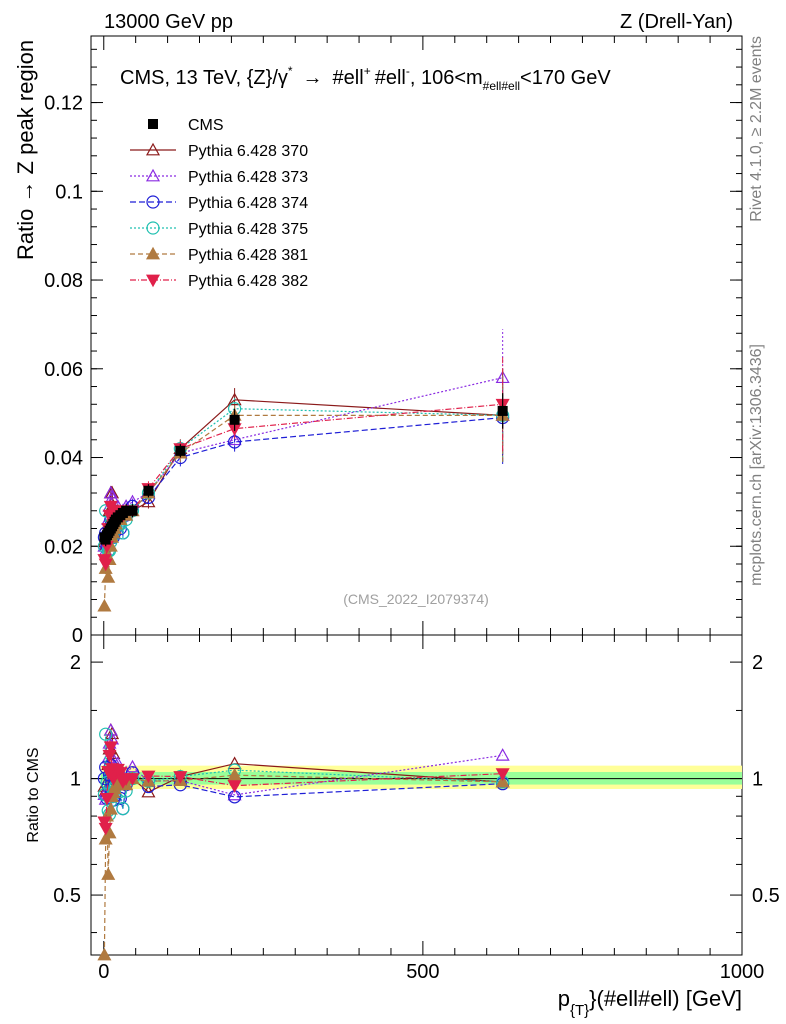 This screenshot has height=1024, width=786. Describe the element at coordinates (650, 1002) in the screenshot. I see `x-axis-label: p{T}}(#ell#ell) [GeV]` at that location.